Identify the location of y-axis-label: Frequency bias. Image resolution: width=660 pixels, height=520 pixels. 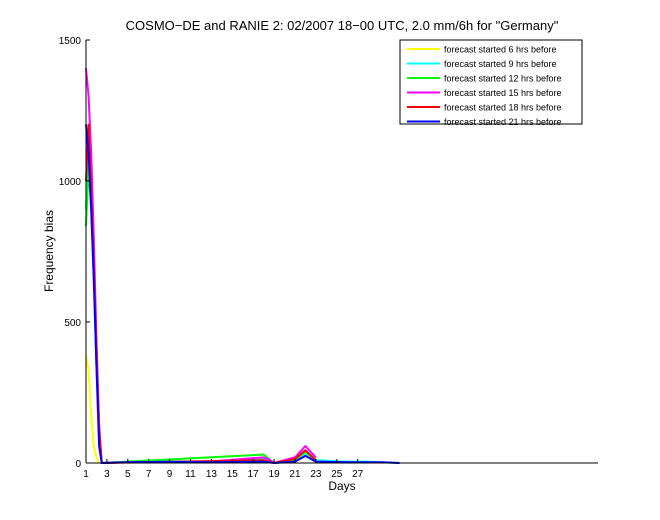
(49, 251).